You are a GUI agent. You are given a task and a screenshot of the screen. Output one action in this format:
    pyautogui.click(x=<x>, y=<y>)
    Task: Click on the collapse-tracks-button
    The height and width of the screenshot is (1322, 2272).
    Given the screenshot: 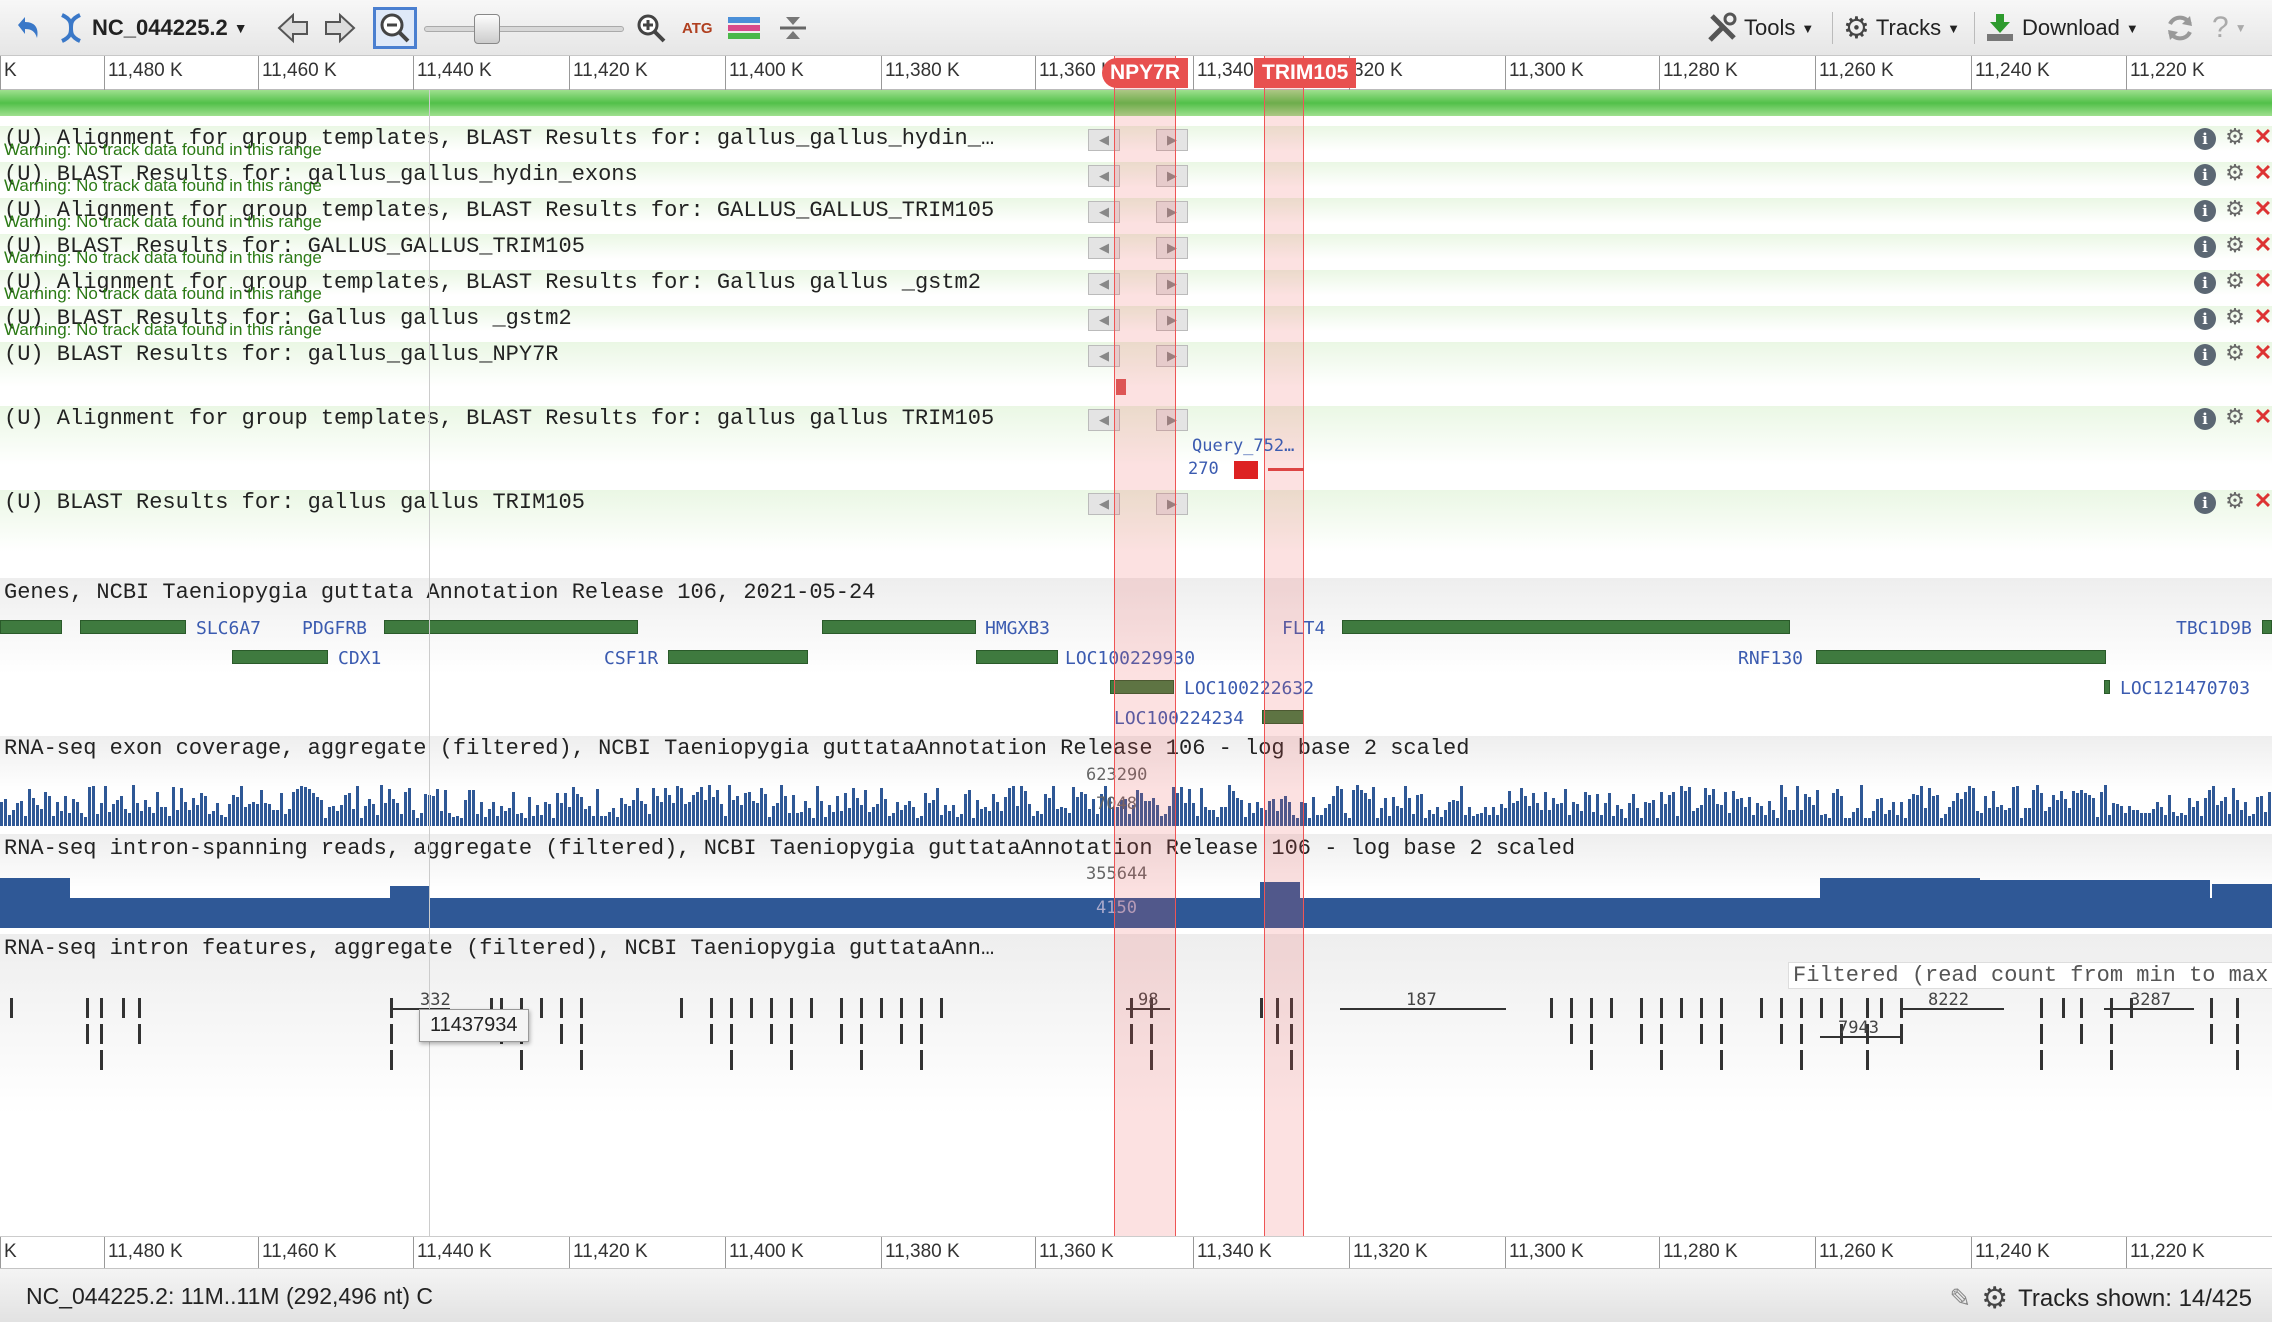 What is the action you would take?
    pyautogui.click(x=793, y=28)
    